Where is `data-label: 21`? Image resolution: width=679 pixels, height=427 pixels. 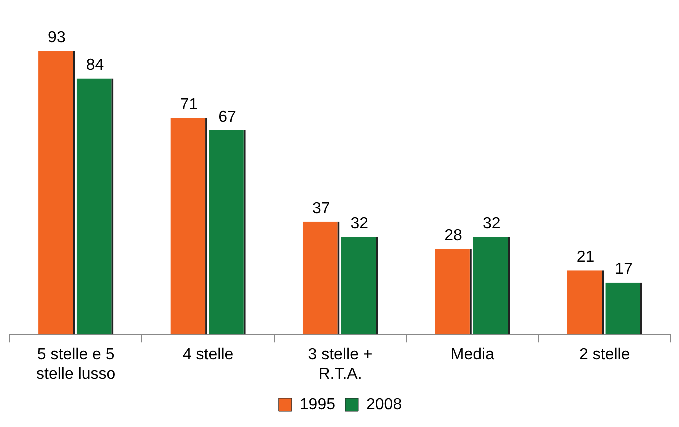
data-label: 21 is located at coordinates (585, 257).